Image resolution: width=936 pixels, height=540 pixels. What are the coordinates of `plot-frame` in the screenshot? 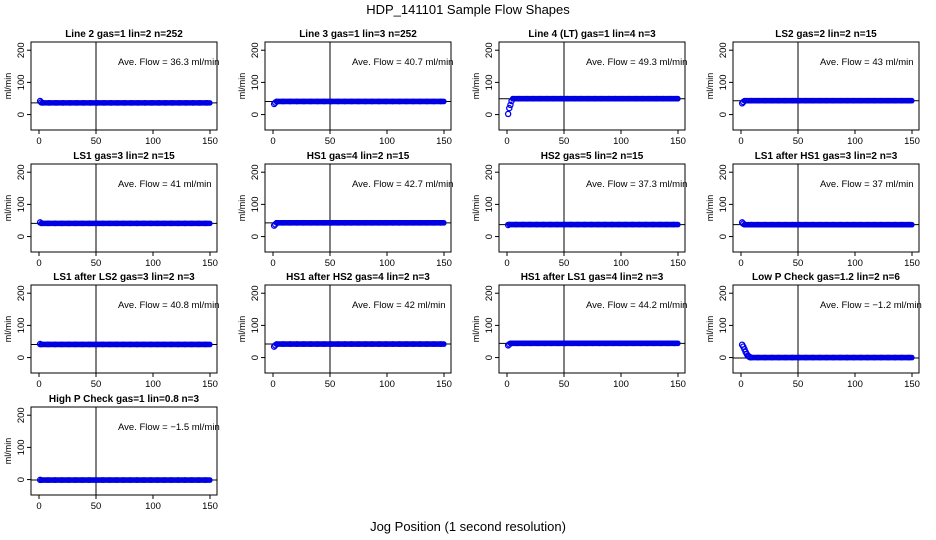 It's located at (592, 86).